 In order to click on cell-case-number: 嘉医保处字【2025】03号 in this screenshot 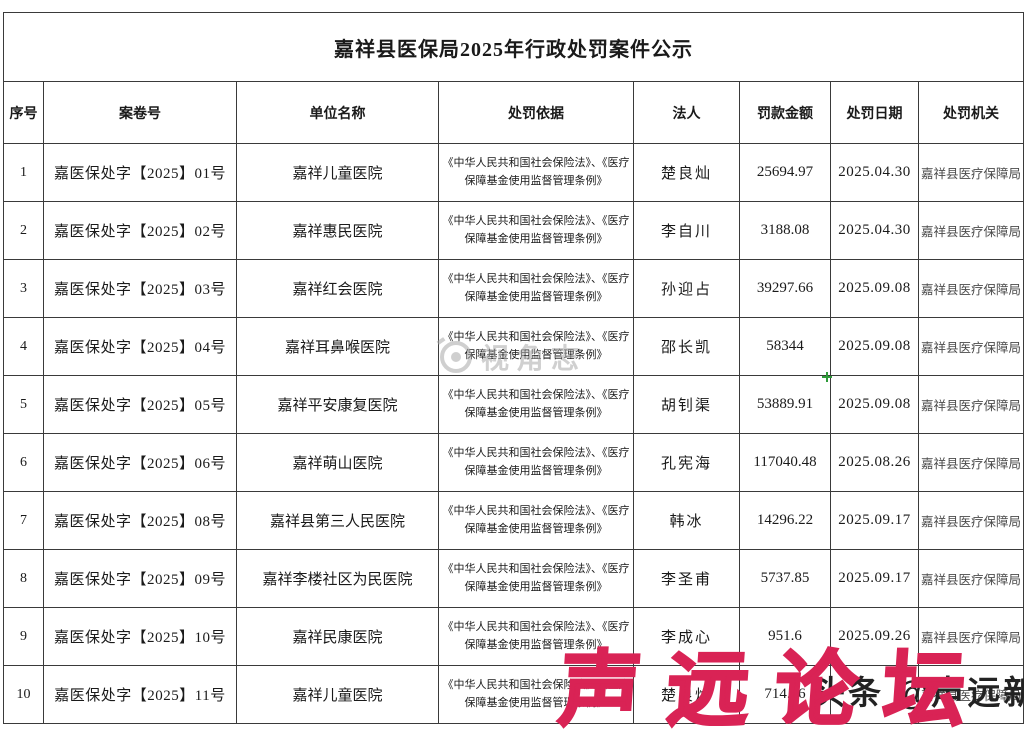, I will do `click(140, 288)`.